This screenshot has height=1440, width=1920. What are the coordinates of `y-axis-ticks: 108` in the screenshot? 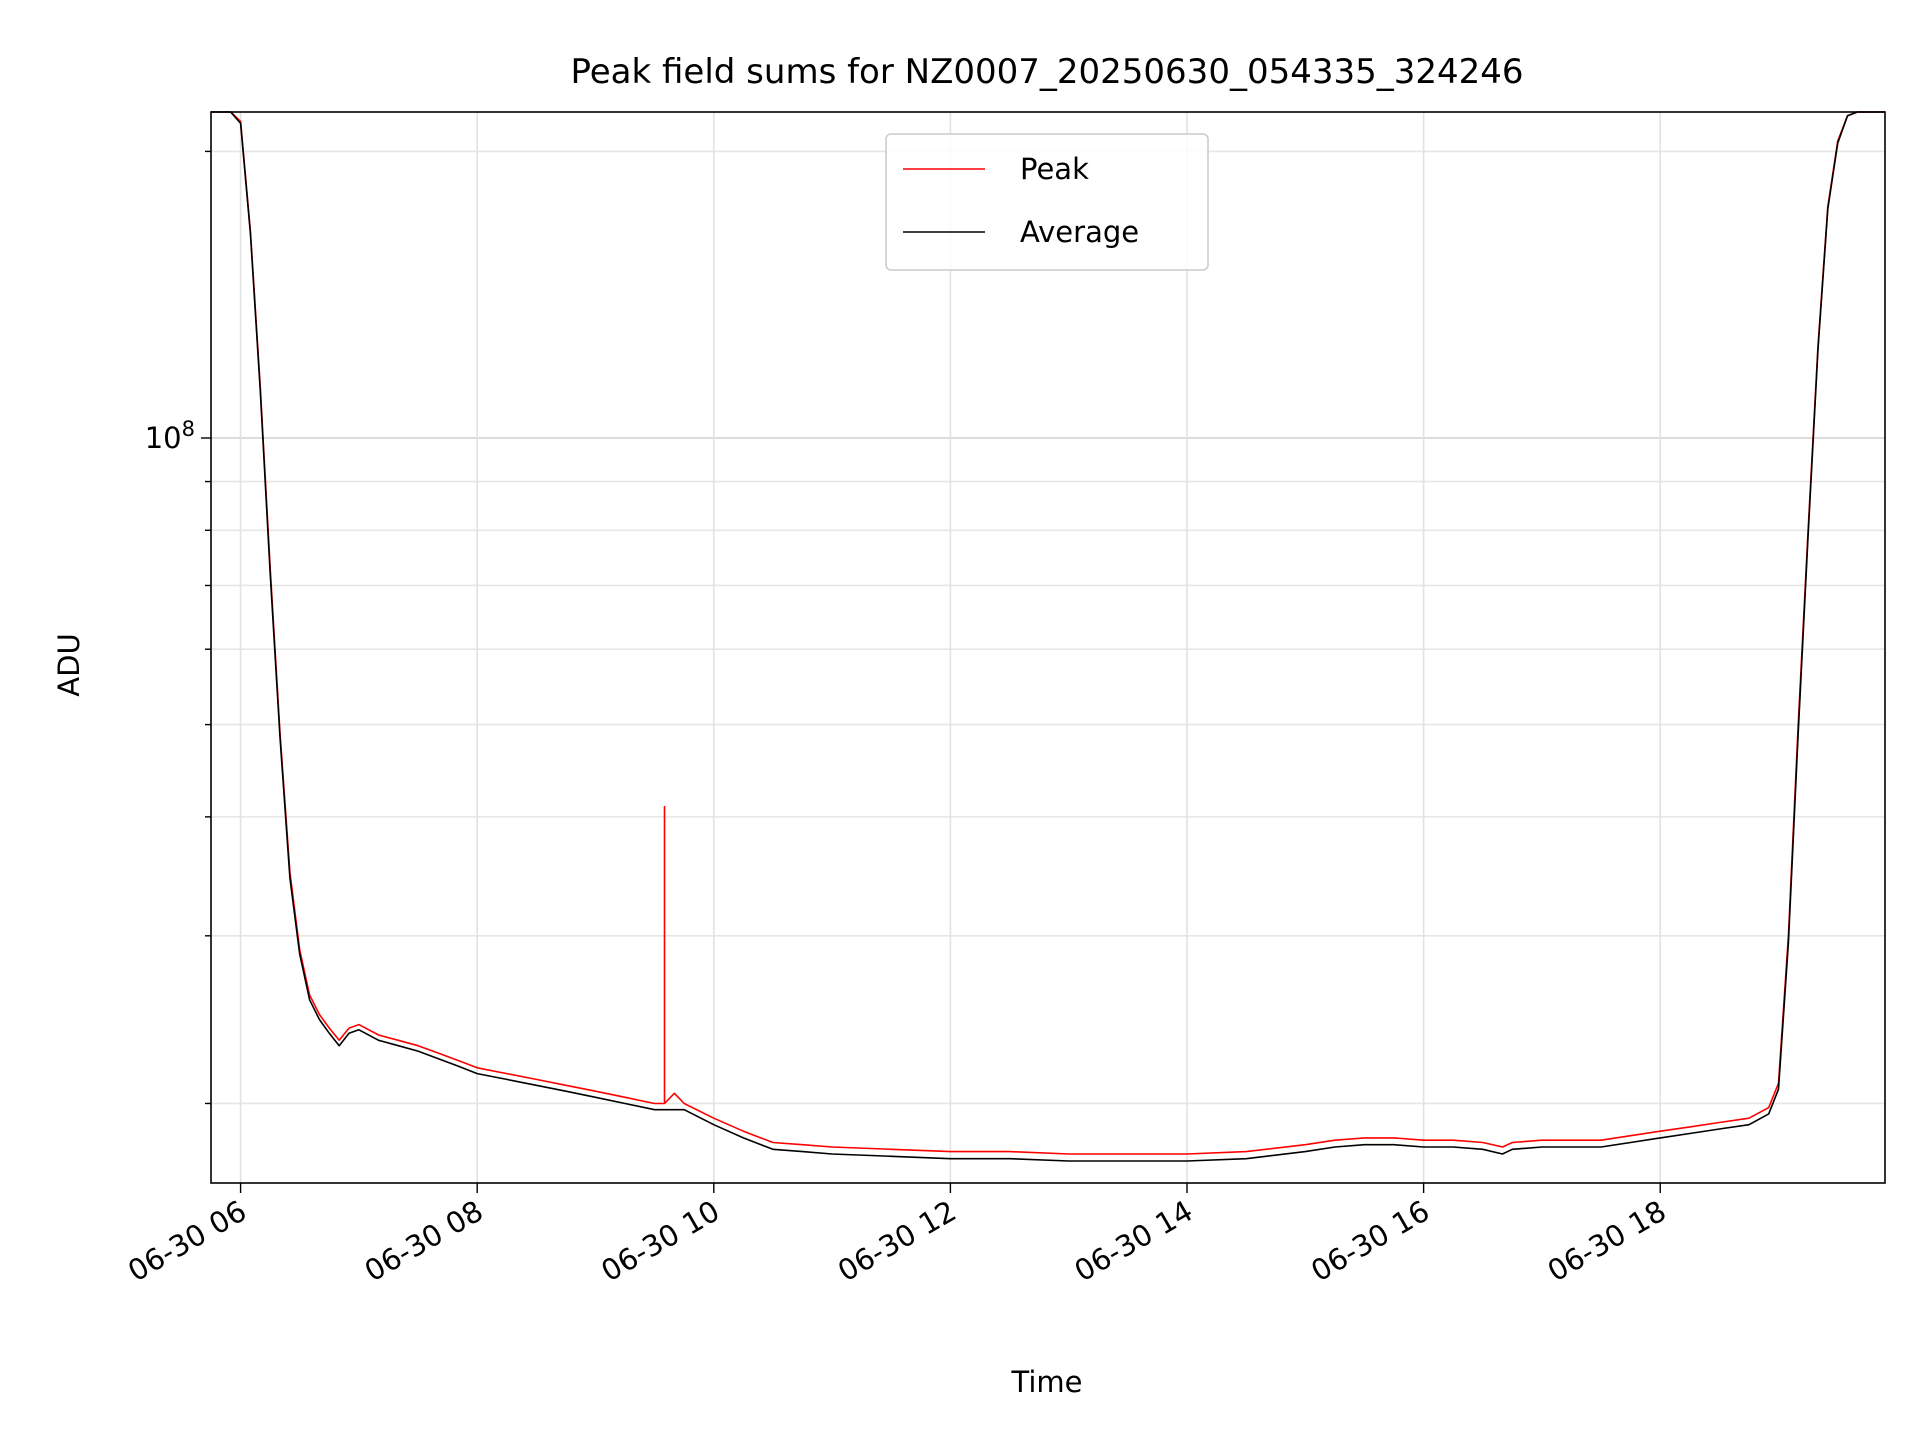 It's located at (178, 627).